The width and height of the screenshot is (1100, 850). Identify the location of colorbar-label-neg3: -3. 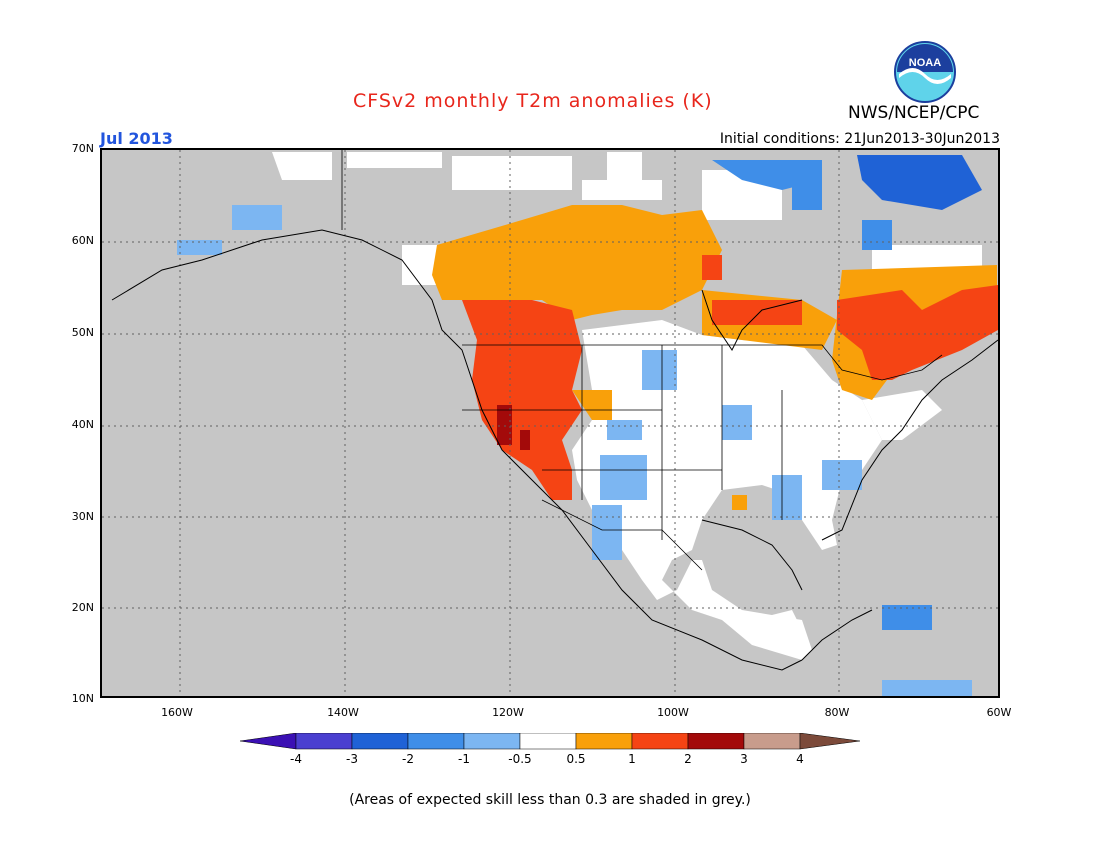
(352, 759).